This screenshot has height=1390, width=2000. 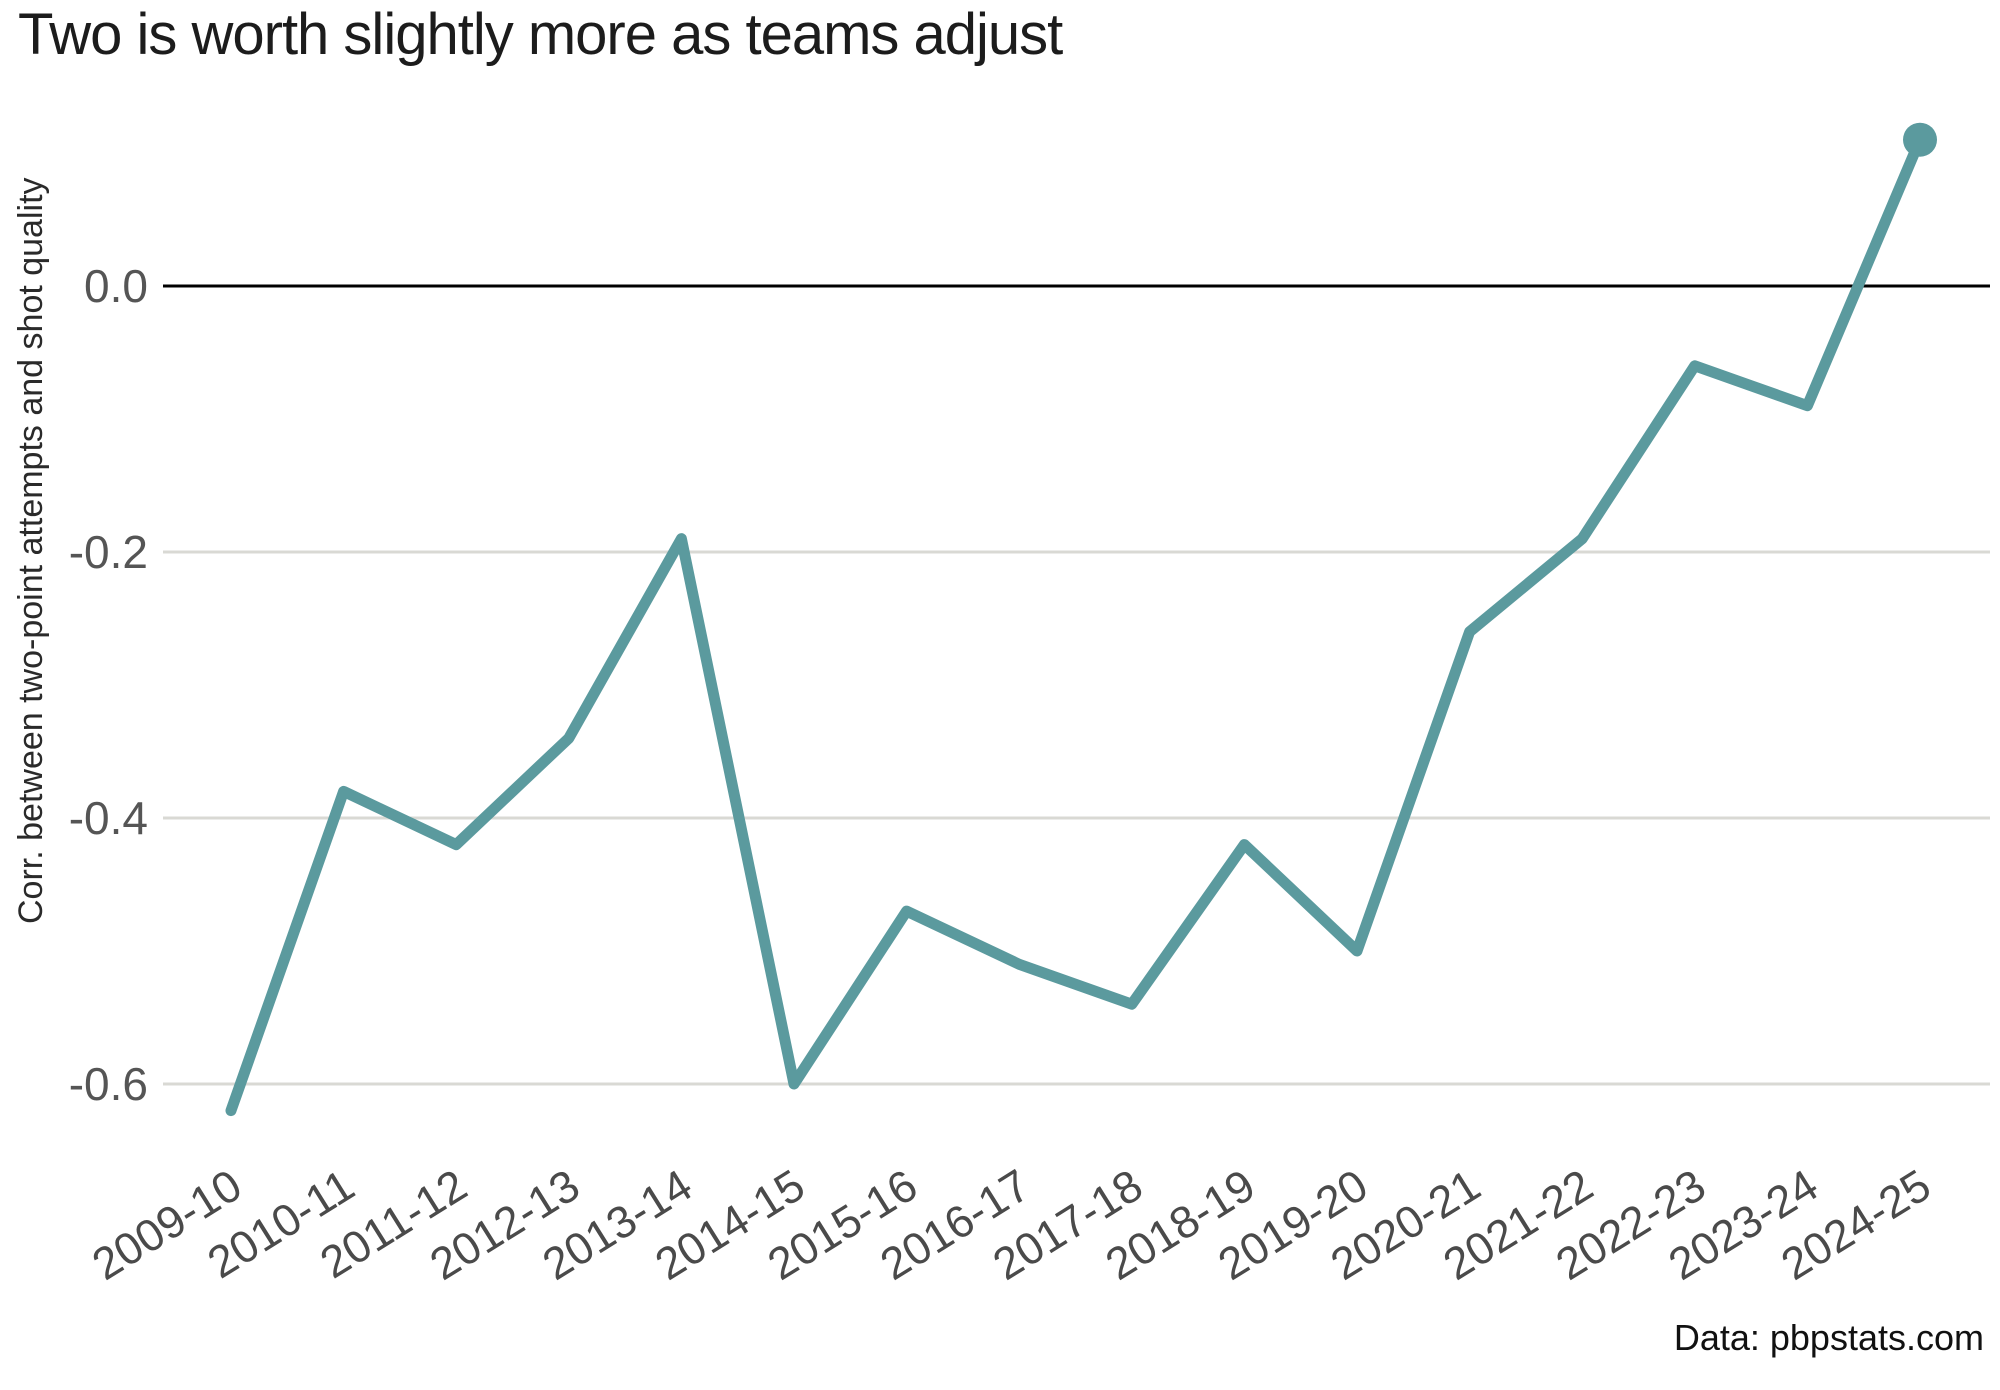 What do you see at coordinates (108, 1084) in the screenshot?
I see `y-tick-label: -0.6` at bounding box center [108, 1084].